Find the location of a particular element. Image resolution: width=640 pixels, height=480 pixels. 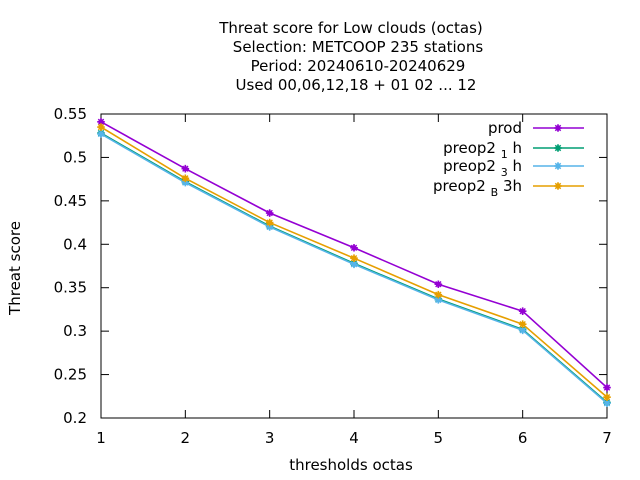

legend-label: preop2 1 h is located at coordinates (482, 150).